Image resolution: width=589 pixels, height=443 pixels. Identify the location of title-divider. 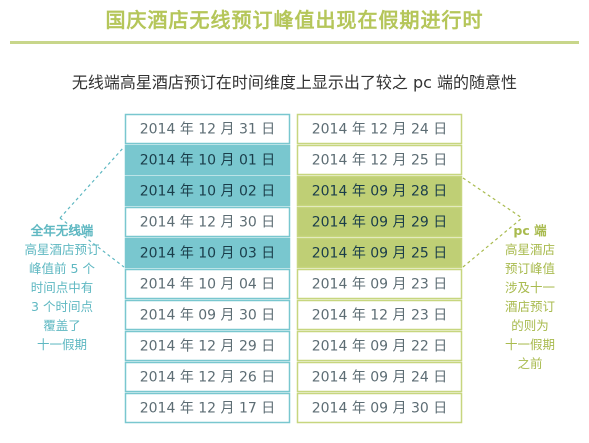
(294, 42).